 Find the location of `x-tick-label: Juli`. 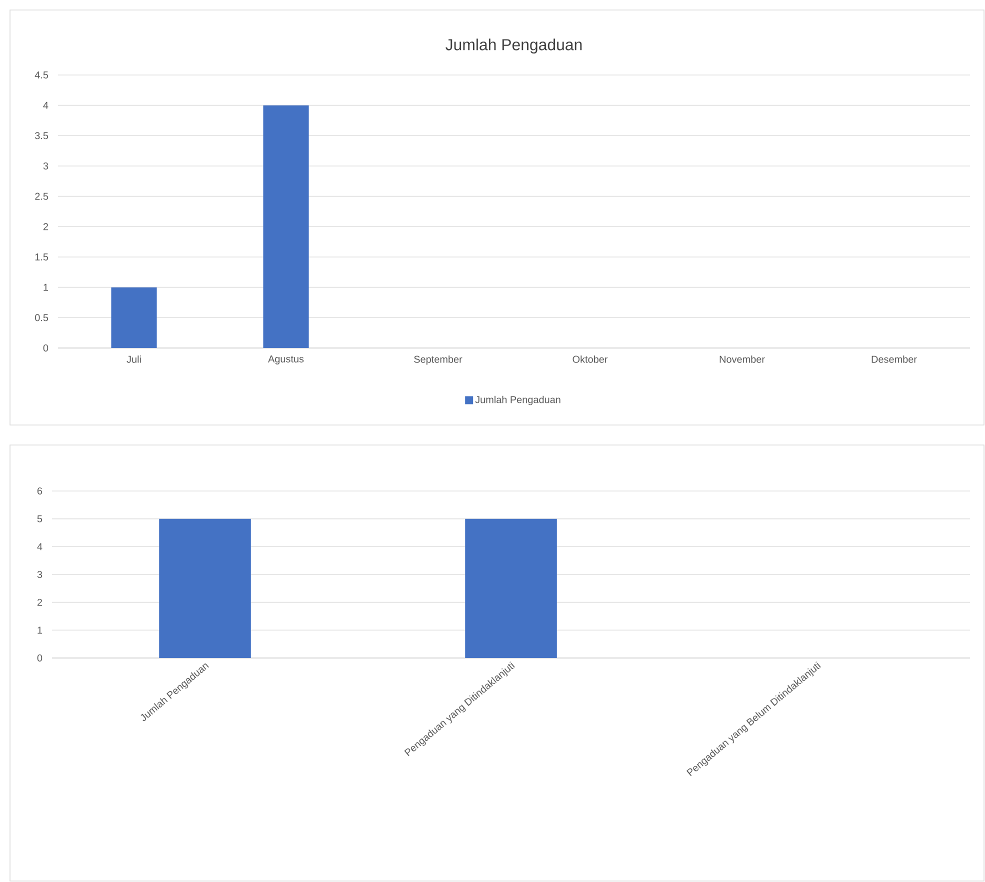

x-tick-label: Juli is located at coordinates (133, 359).